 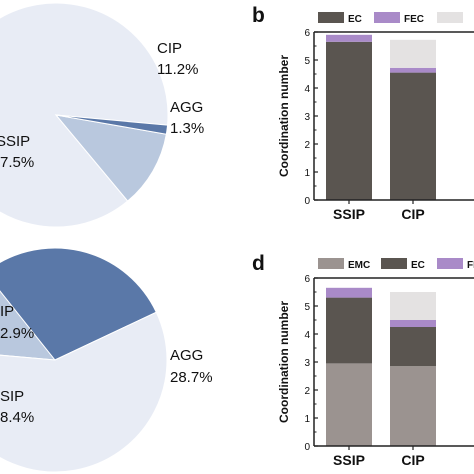 What do you see at coordinates (412, 460) in the screenshot?
I see `bar-bottom-category-cip: CIP` at bounding box center [412, 460].